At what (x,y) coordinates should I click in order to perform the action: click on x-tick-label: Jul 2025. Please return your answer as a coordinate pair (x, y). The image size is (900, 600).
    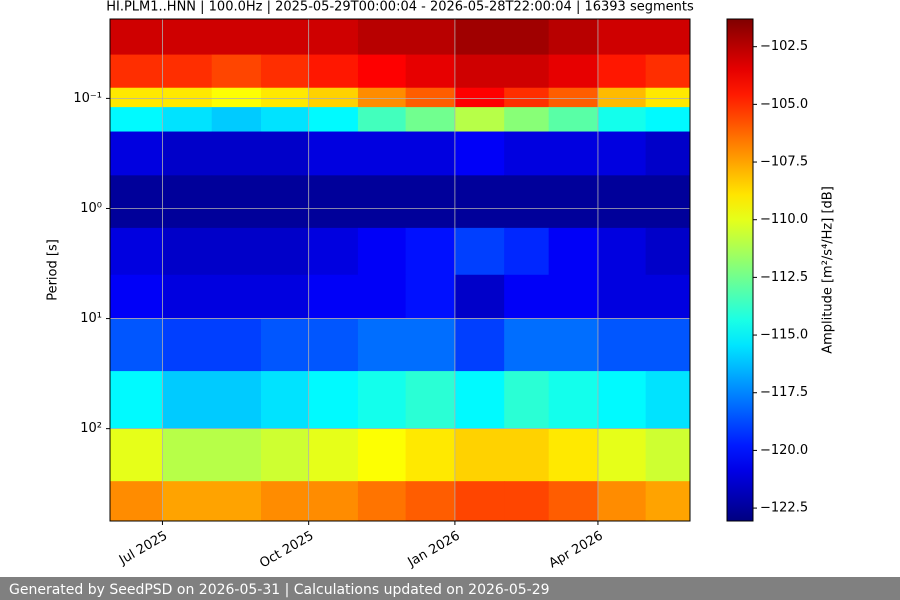
    Looking at the image, I should click on (143, 549).